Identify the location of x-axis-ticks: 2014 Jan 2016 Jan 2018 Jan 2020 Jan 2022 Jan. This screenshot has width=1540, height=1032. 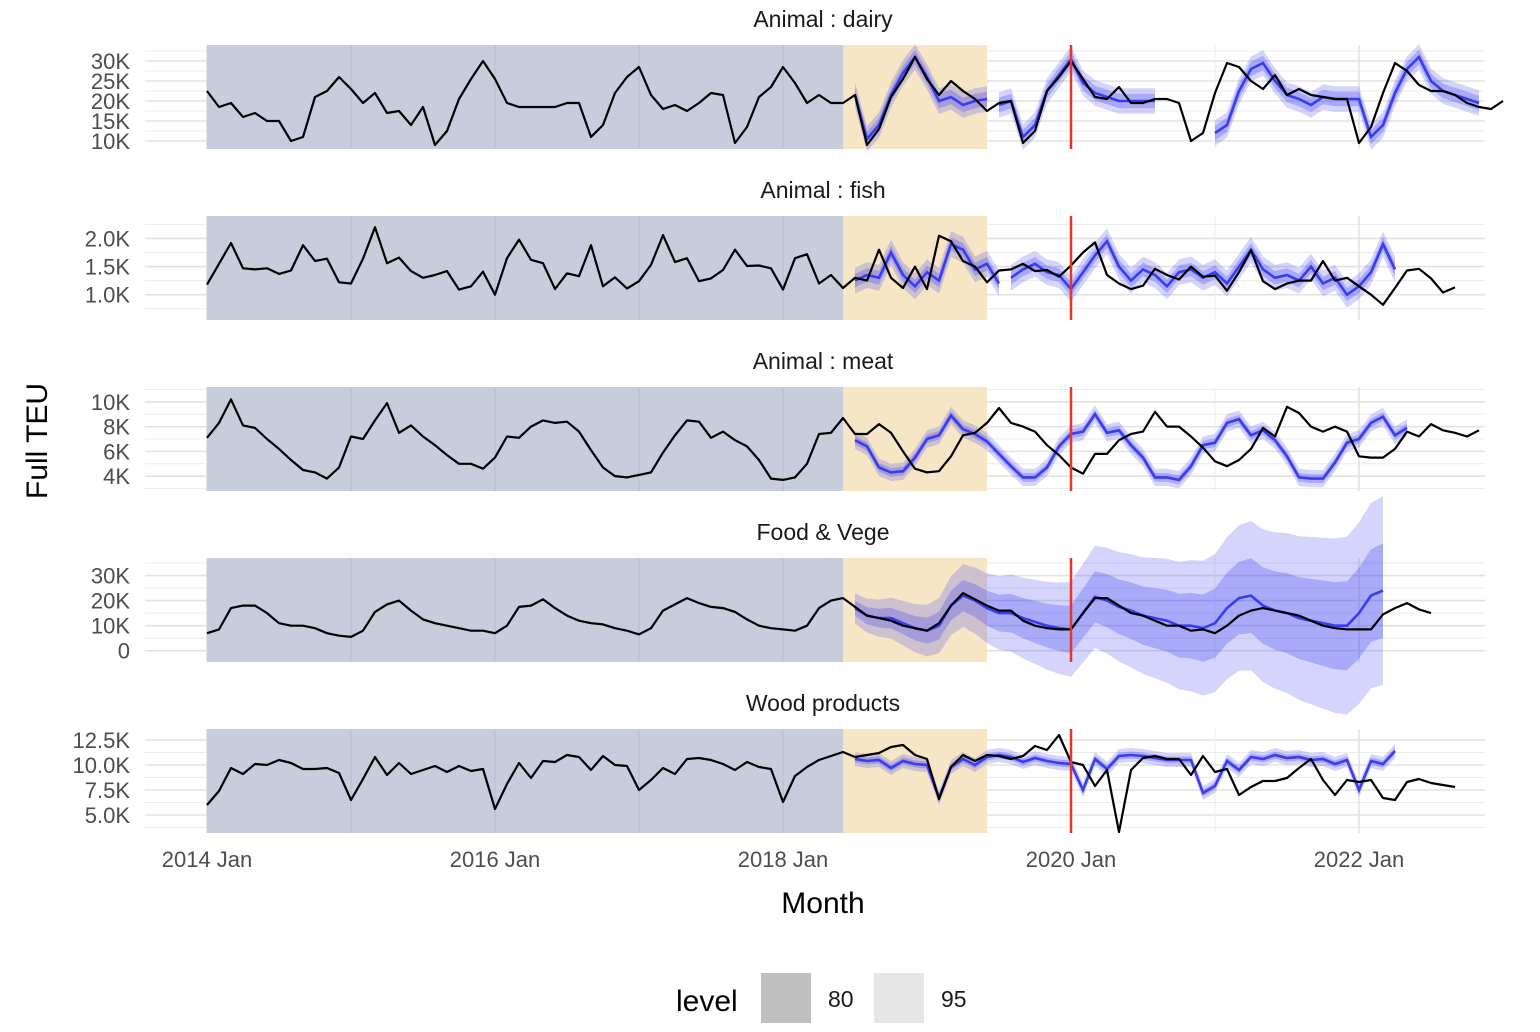
(783, 859).